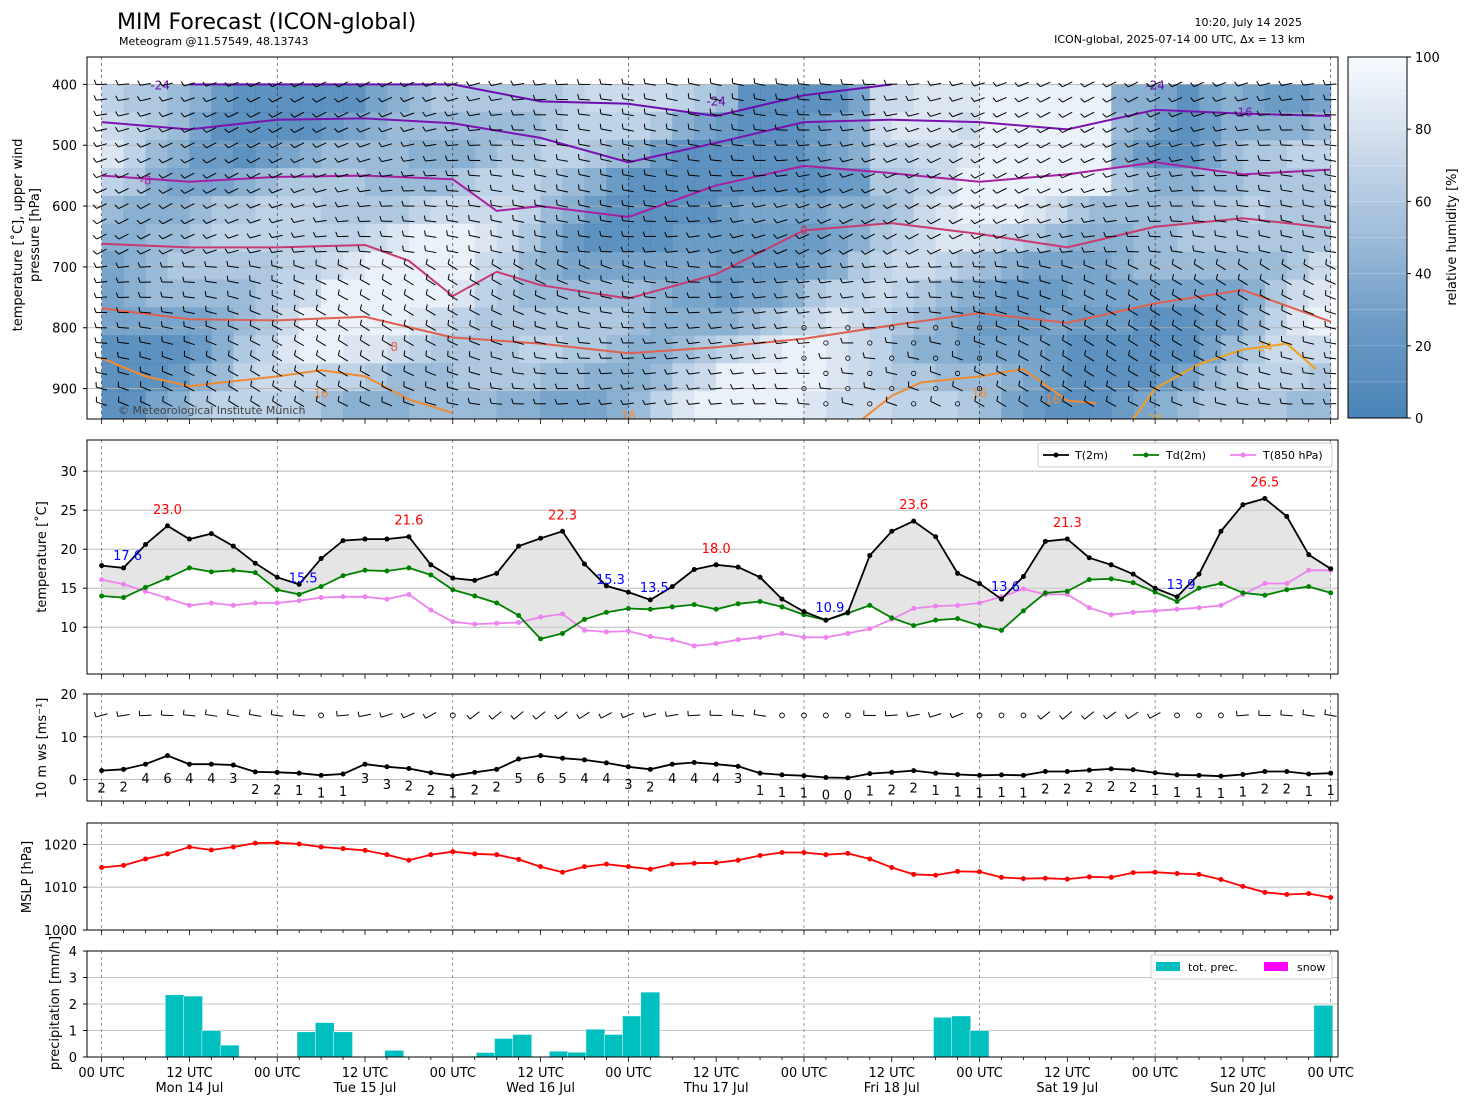 The width and height of the screenshot is (1469, 1109). What do you see at coordinates (716, 870) in the screenshot?
I see `mslp-series` at bounding box center [716, 870].